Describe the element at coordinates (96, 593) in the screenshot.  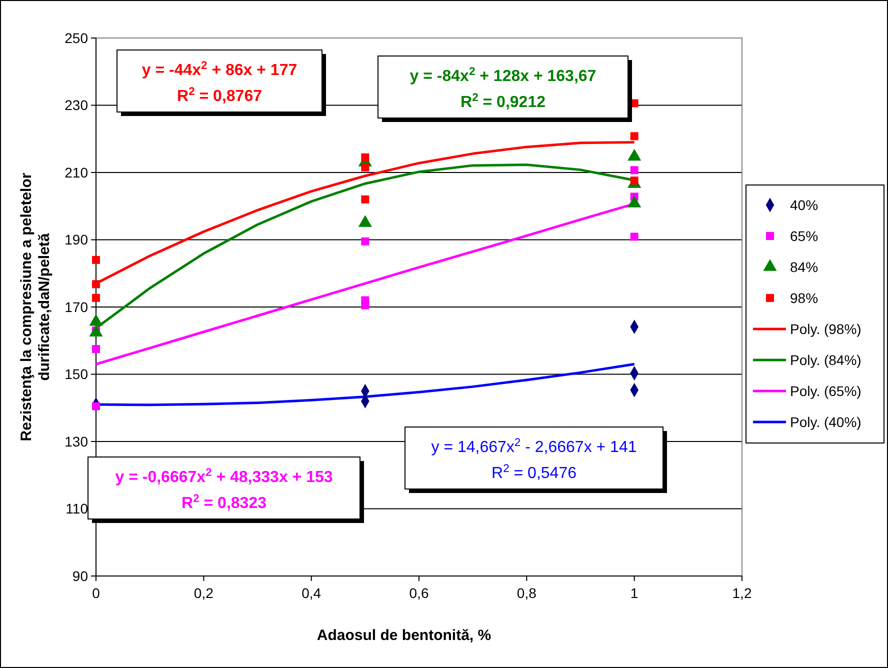
I see `x-tick-label: 0` at that location.